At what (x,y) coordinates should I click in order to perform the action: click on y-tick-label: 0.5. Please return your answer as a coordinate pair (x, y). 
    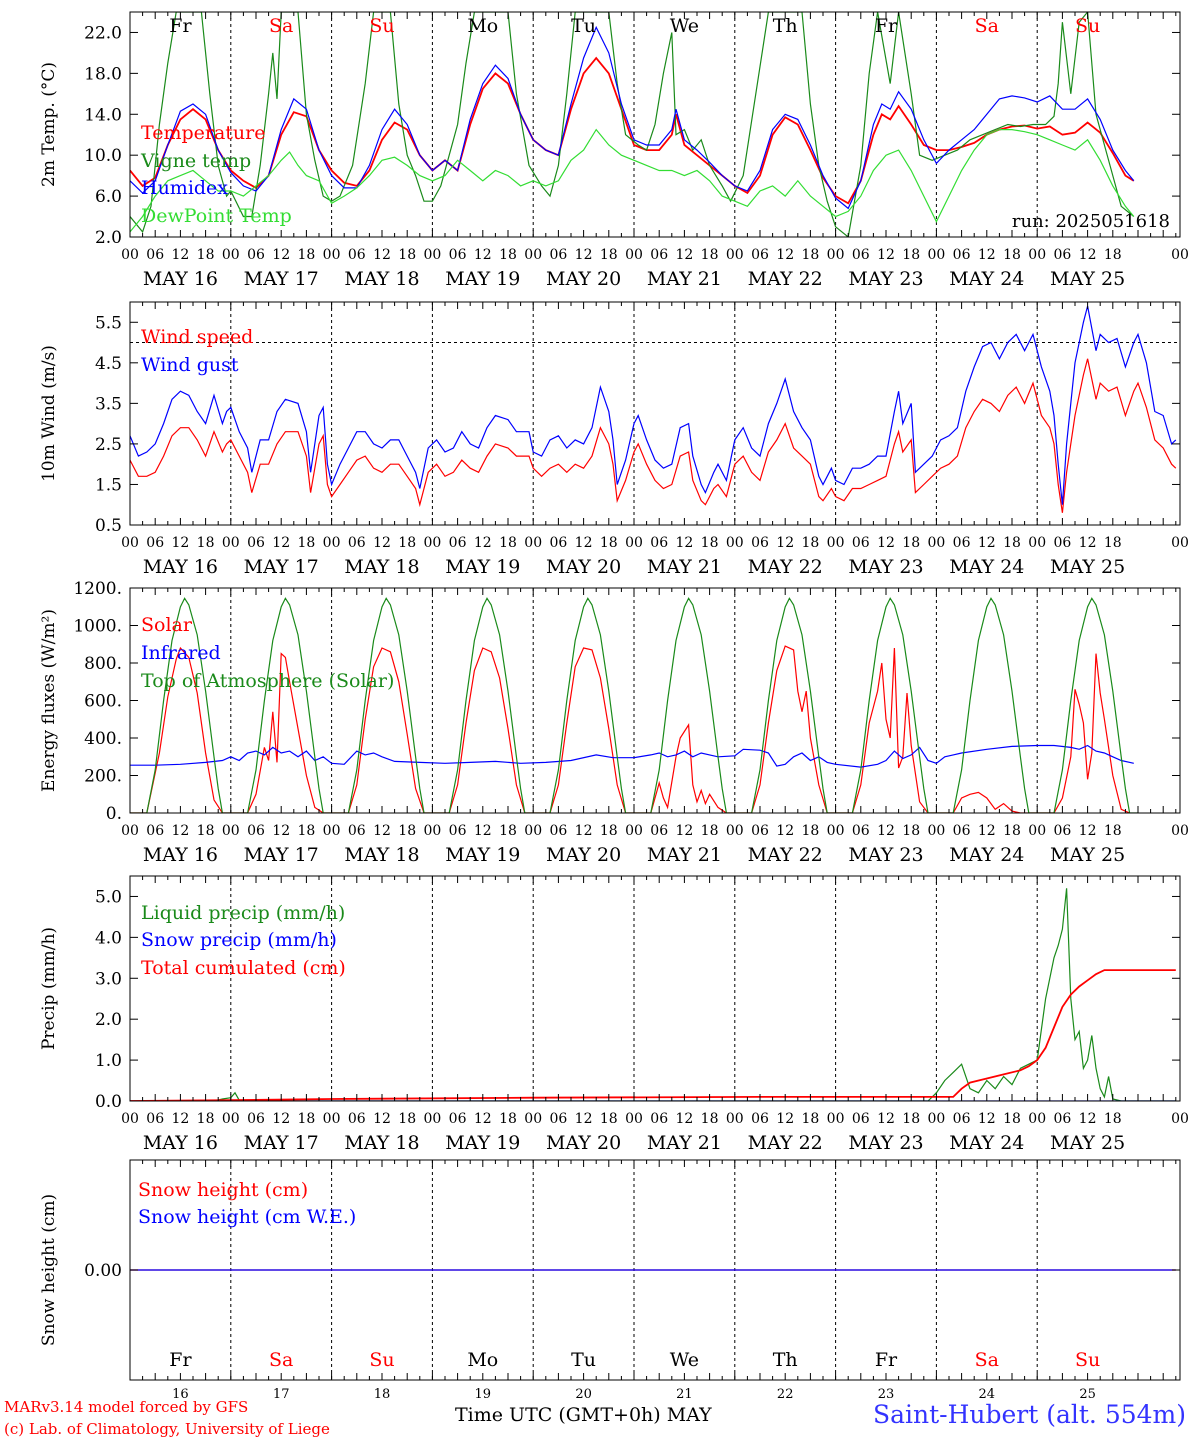
    Looking at the image, I should click on (108, 526).